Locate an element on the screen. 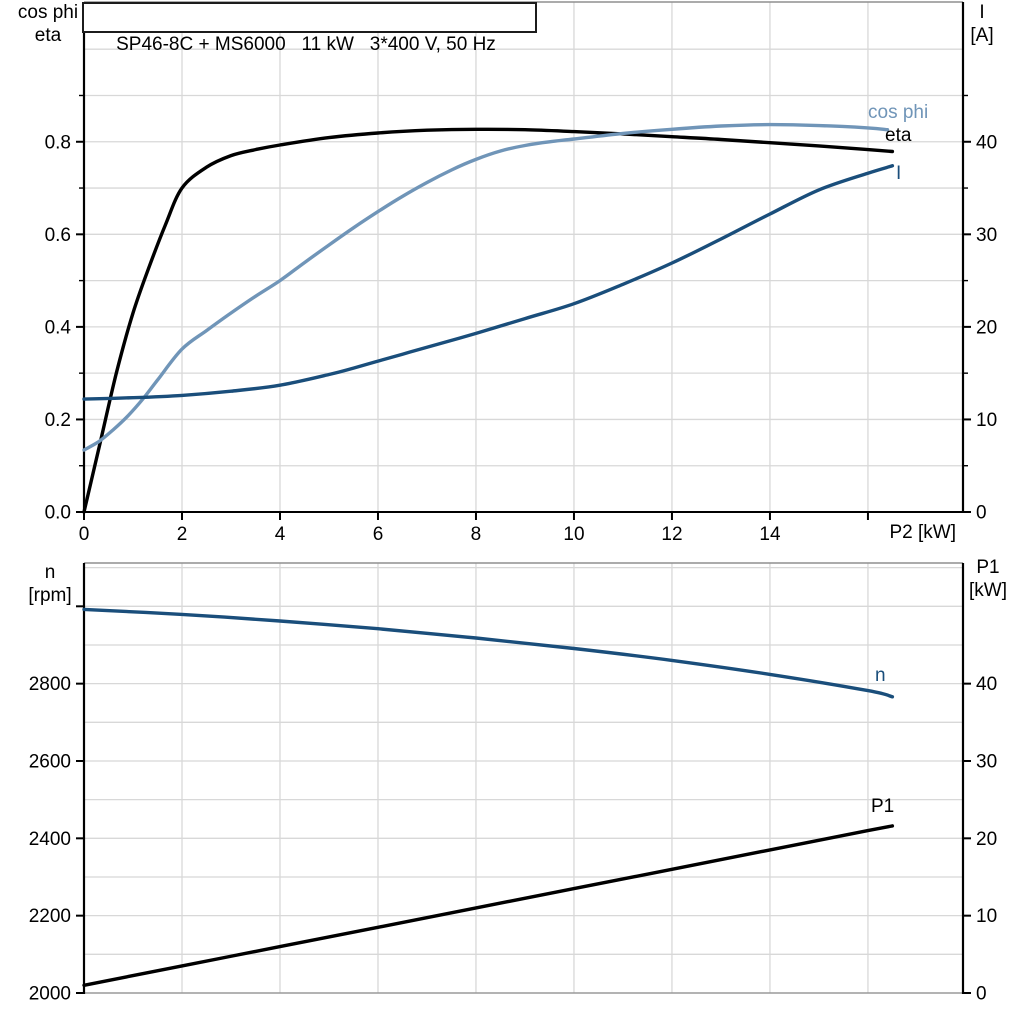 Image resolution: width=1024 pixels, height=1024 pixels. curve-label-eta: eta is located at coordinates (898, 135).